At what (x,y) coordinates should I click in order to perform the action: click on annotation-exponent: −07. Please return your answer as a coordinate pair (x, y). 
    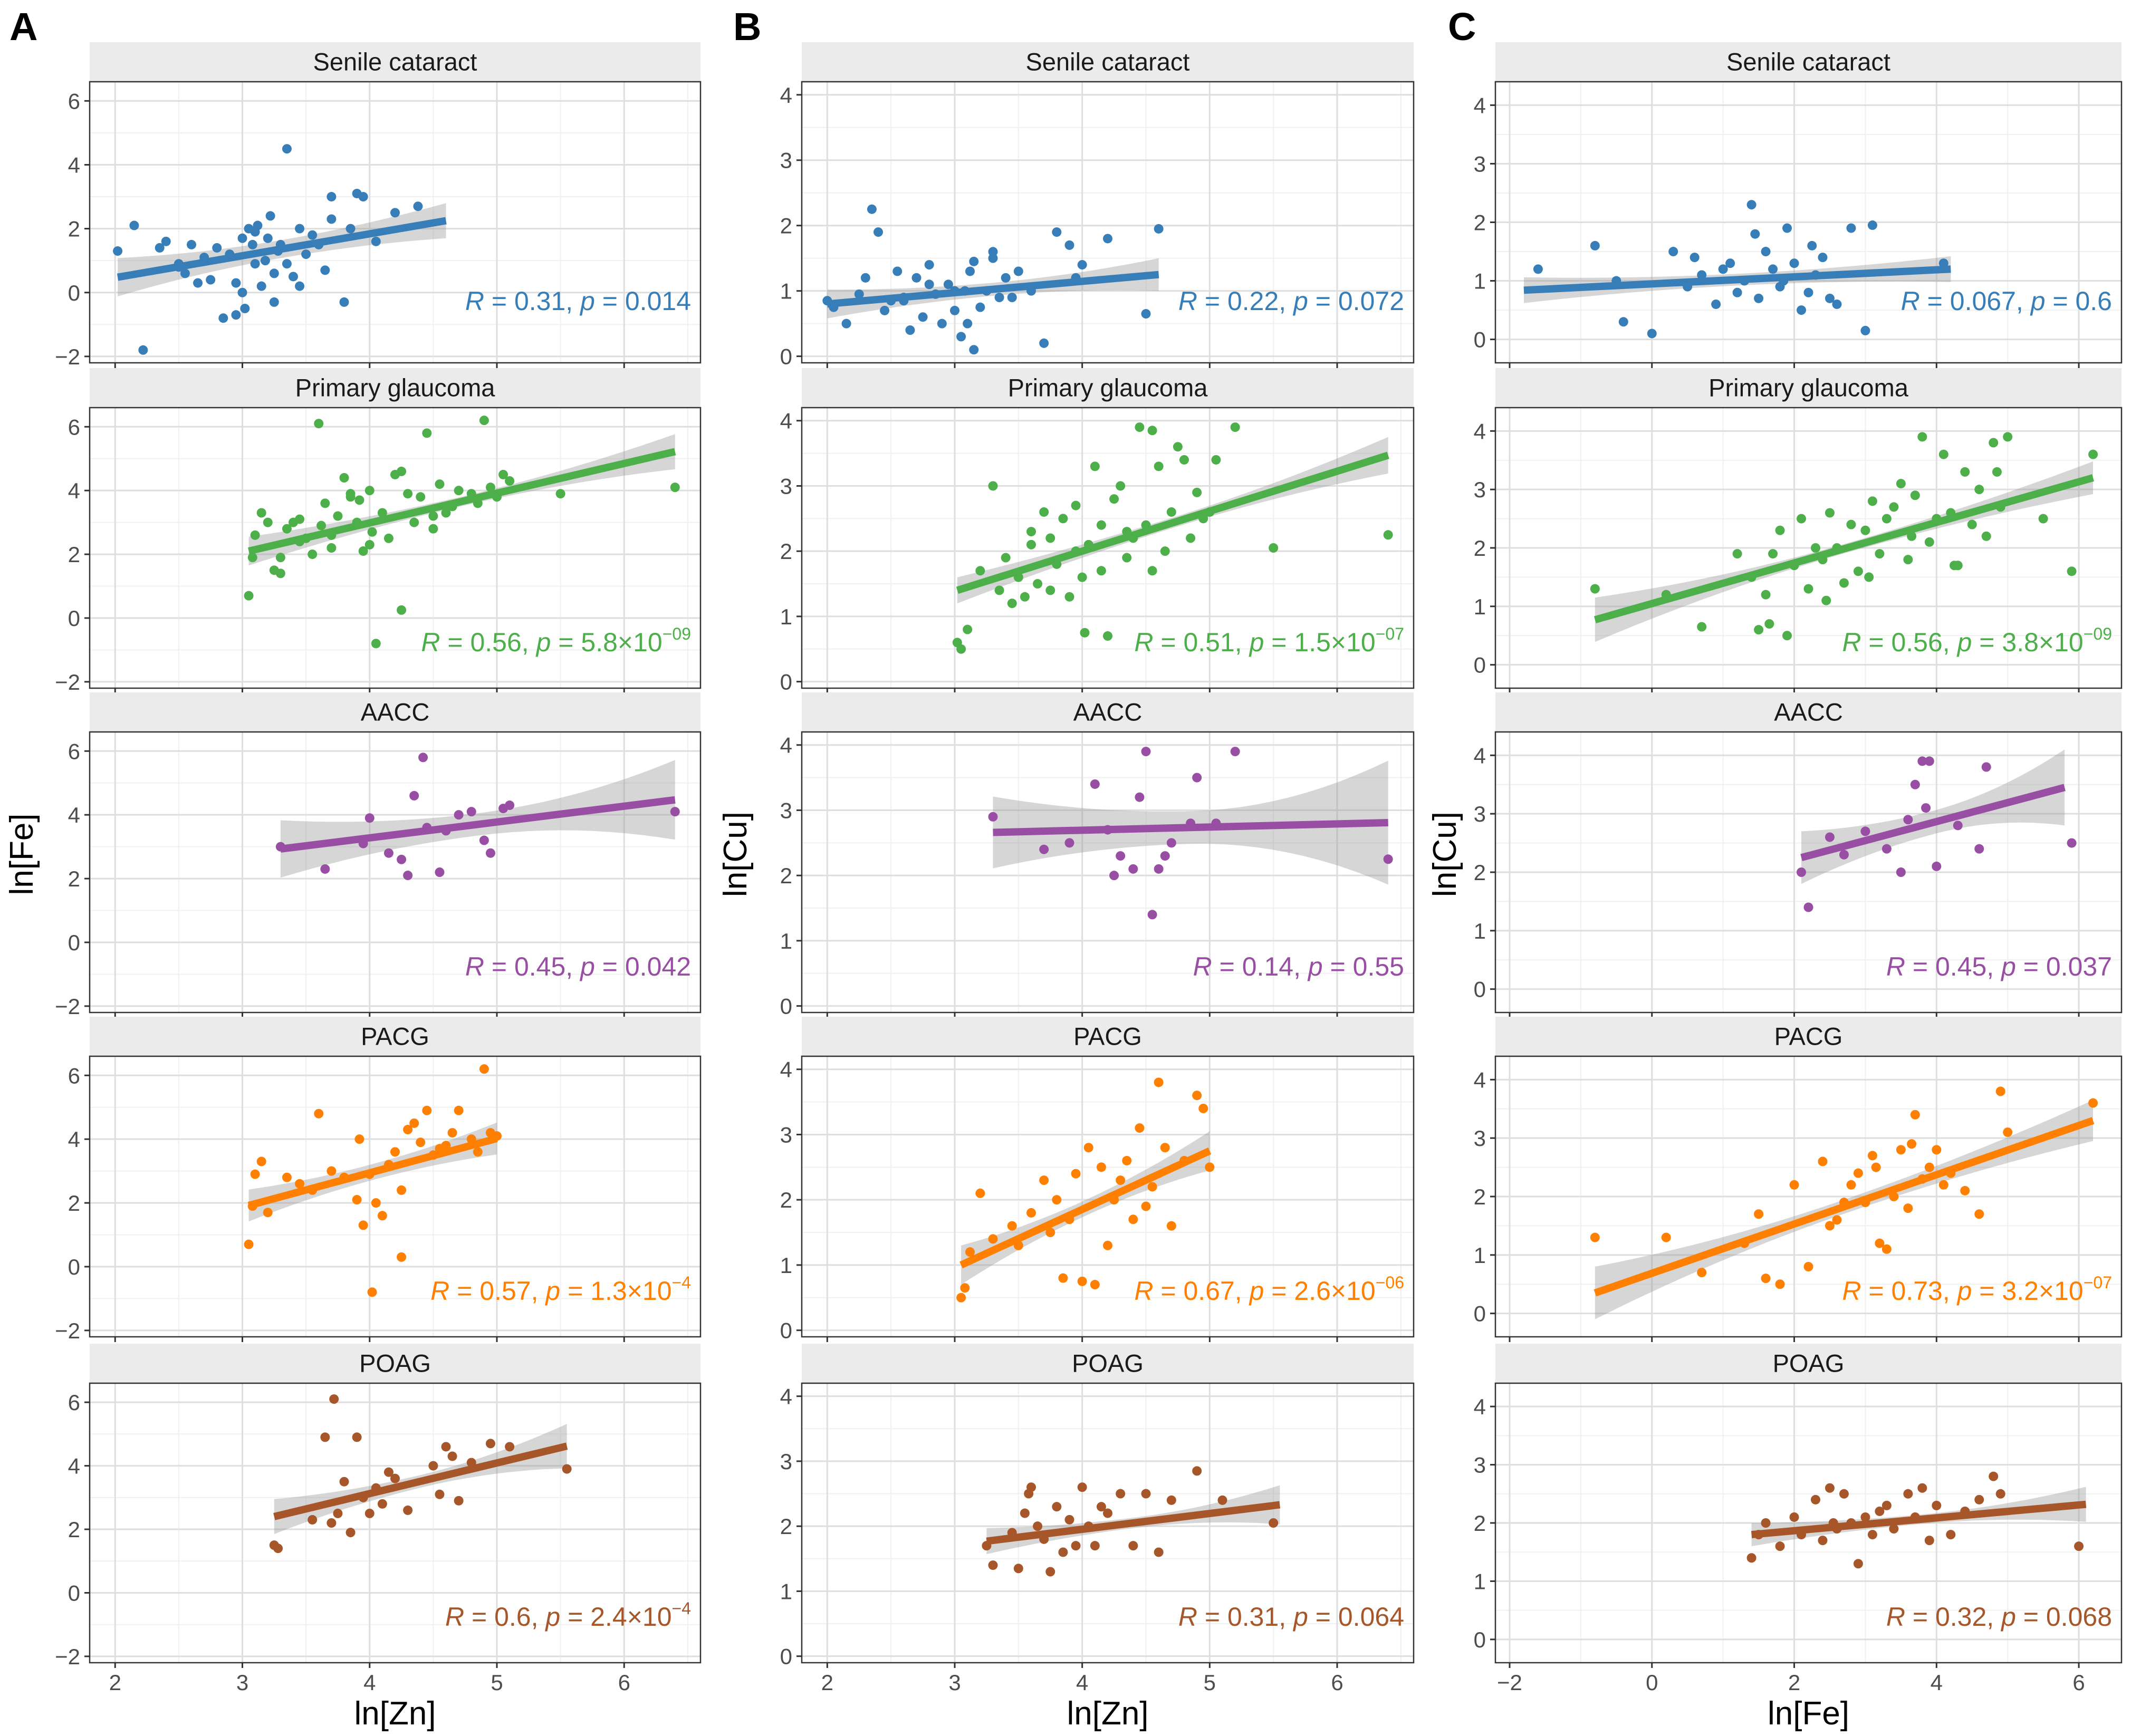
    Looking at the image, I should click on (1390, 633).